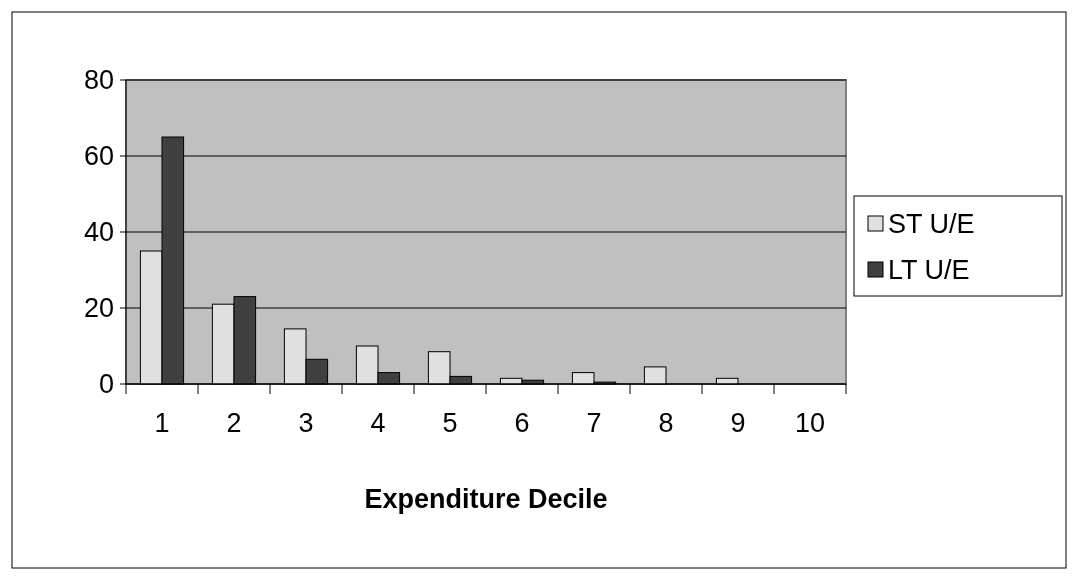 The height and width of the screenshot is (580, 1078). What do you see at coordinates (378, 423) in the screenshot?
I see `x-tick-label: 4` at bounding box center [378, 423].